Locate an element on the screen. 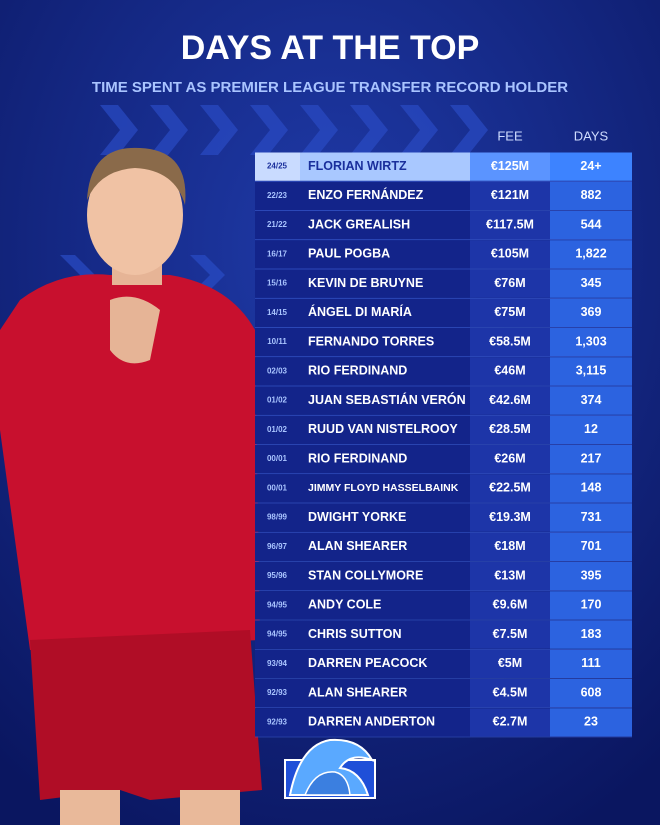  player-name: STAN COLLYMORE is located at coordinates (365, 575).